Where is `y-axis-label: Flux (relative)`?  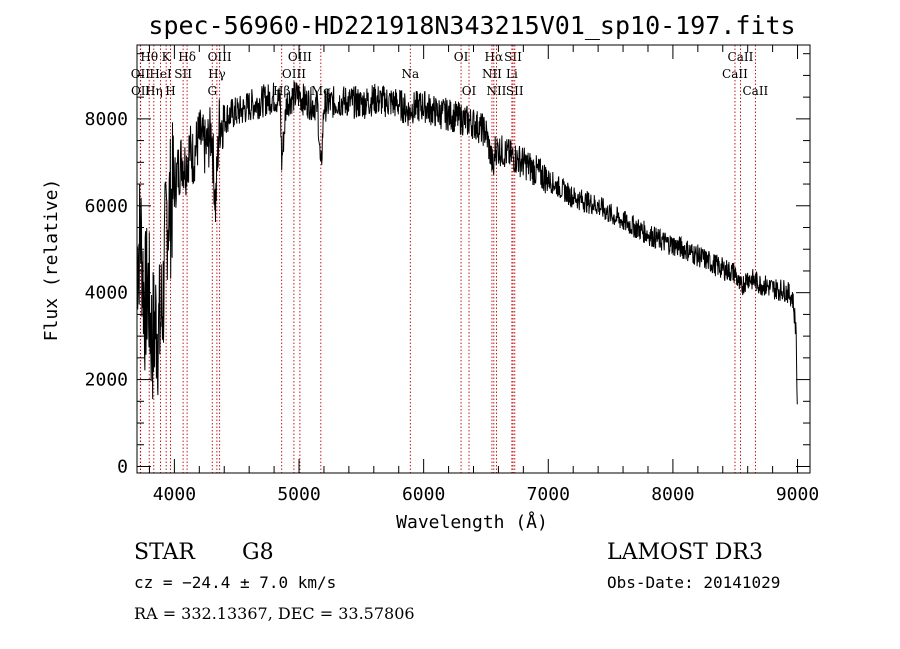
y-axis-label: Flux (relative) is located at coordinates (51, 260).